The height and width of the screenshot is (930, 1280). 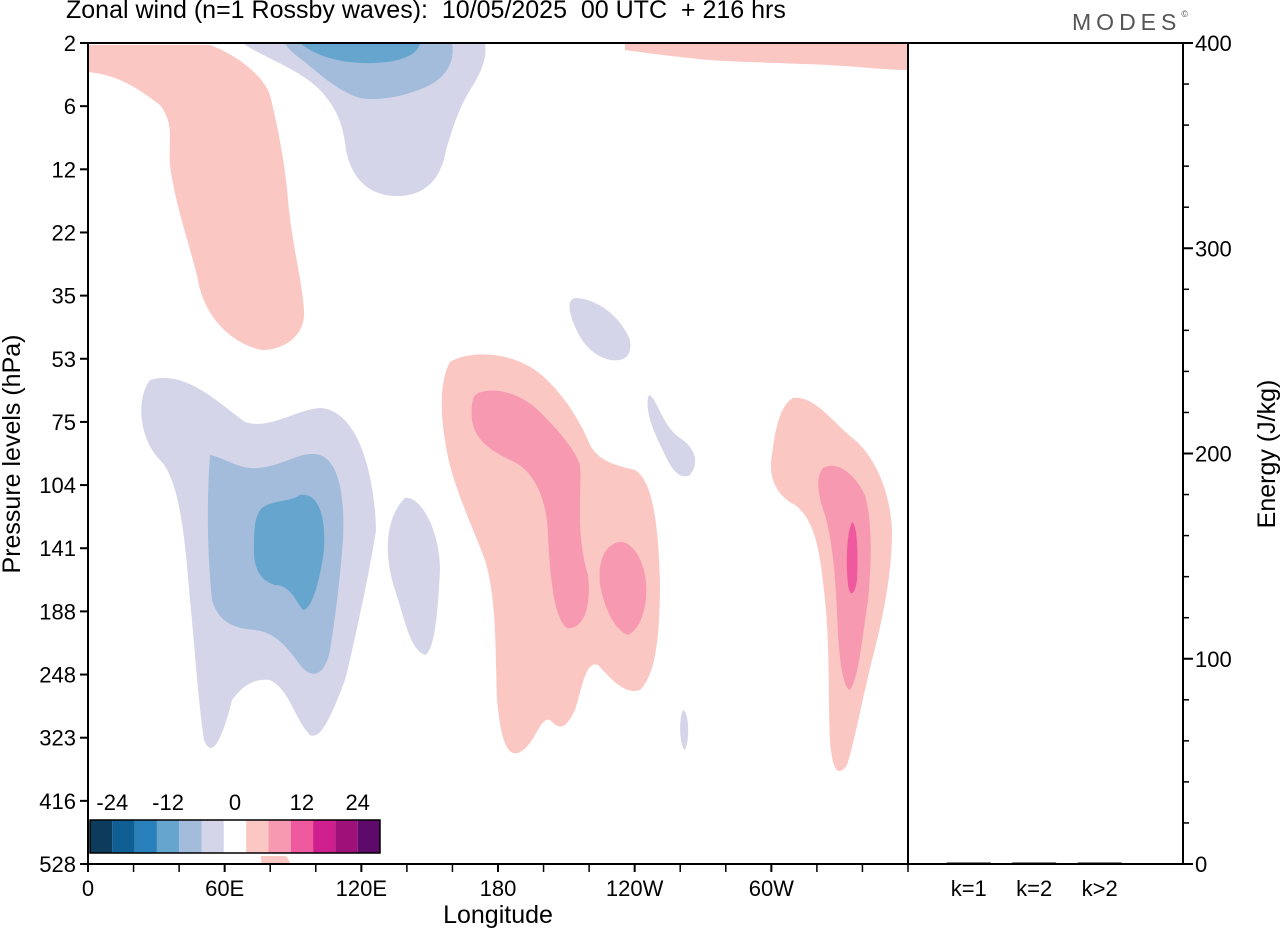 I want to click on y-tick-label: 6, so click(x=70, y=106).